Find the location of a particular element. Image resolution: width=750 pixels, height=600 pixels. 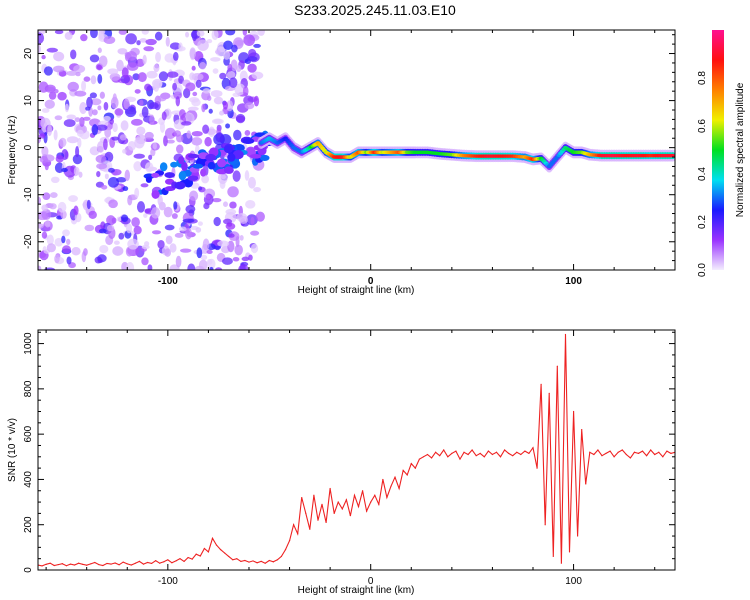

x-tick-label: -100 is located at coordinates (168, 281).